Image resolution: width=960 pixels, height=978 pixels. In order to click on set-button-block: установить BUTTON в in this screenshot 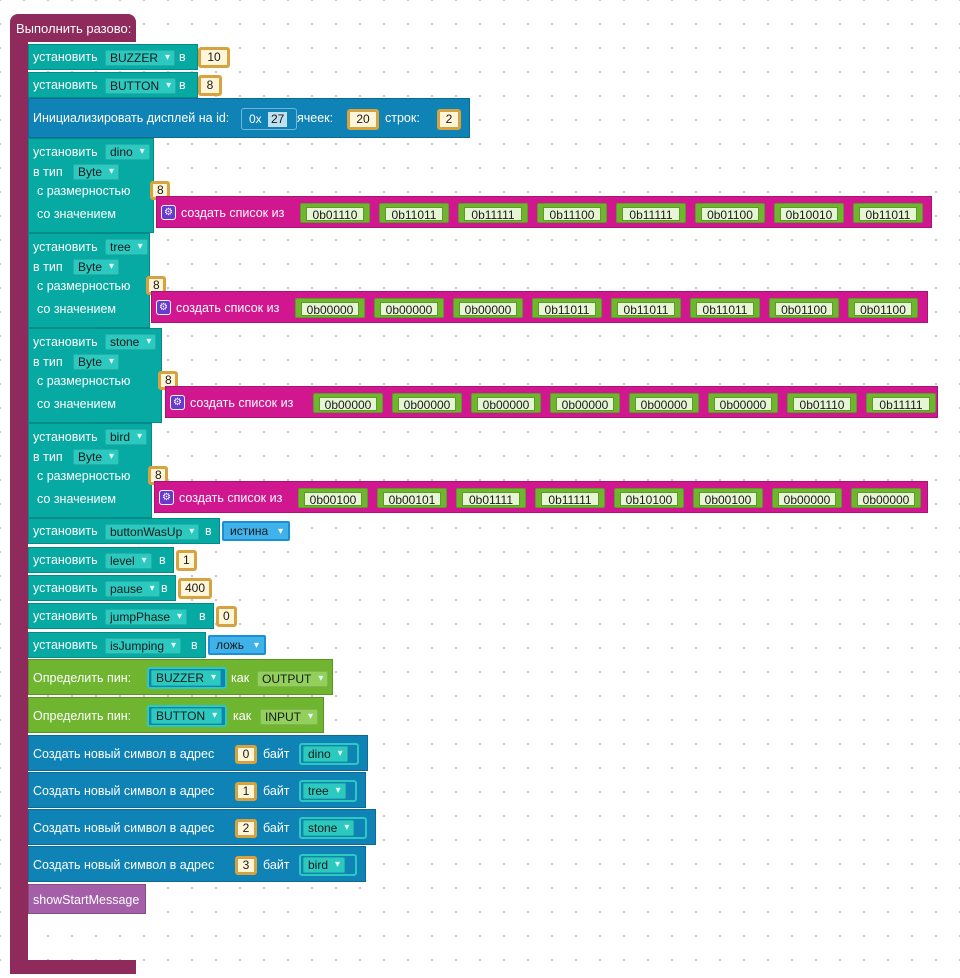, I will do `click(113, 85)`.